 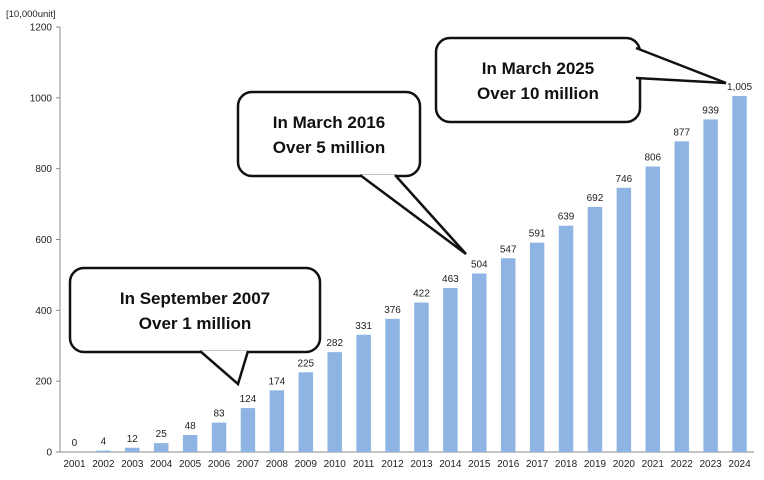 I want to click on unit-label: [10,000unit], so click(x=31, y=14).